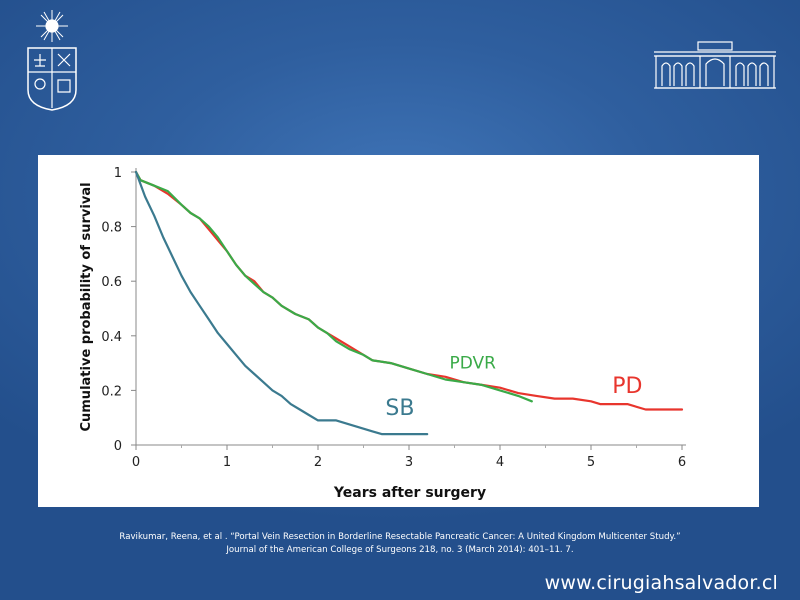 Image resolution: width=800 pixels, height=600 pixels. Describe the element at coordinates (472, 364) in the screenshot. I see `series-label-pdvr: PDVR` at that location.